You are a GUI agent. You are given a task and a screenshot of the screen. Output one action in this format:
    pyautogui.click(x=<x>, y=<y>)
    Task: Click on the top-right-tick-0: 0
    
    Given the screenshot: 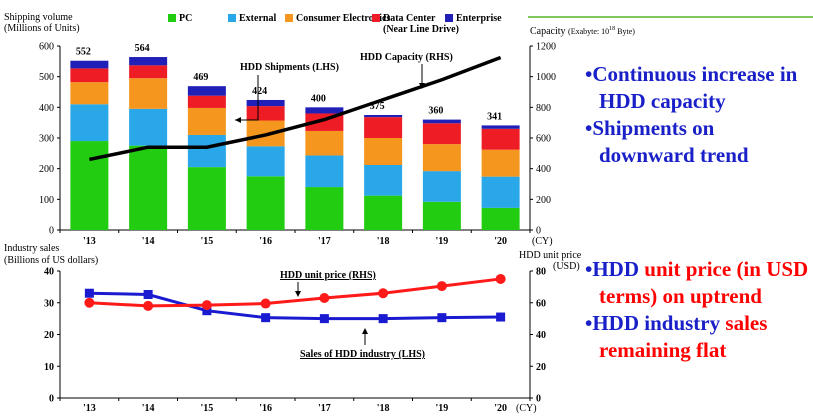 What is the action you would take?
    pyautogui.click(x=538, y=231)
    